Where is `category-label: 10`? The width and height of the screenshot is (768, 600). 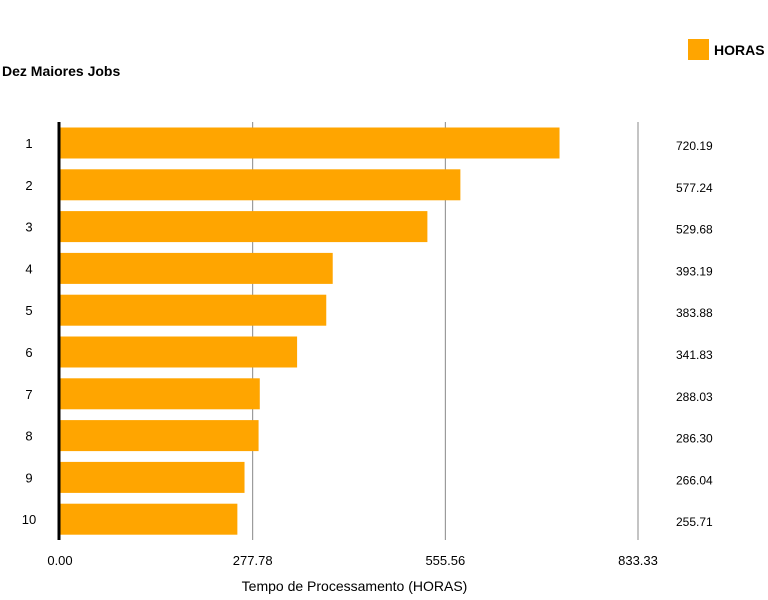
category-label: 10 is located at coordinates (29, 519).